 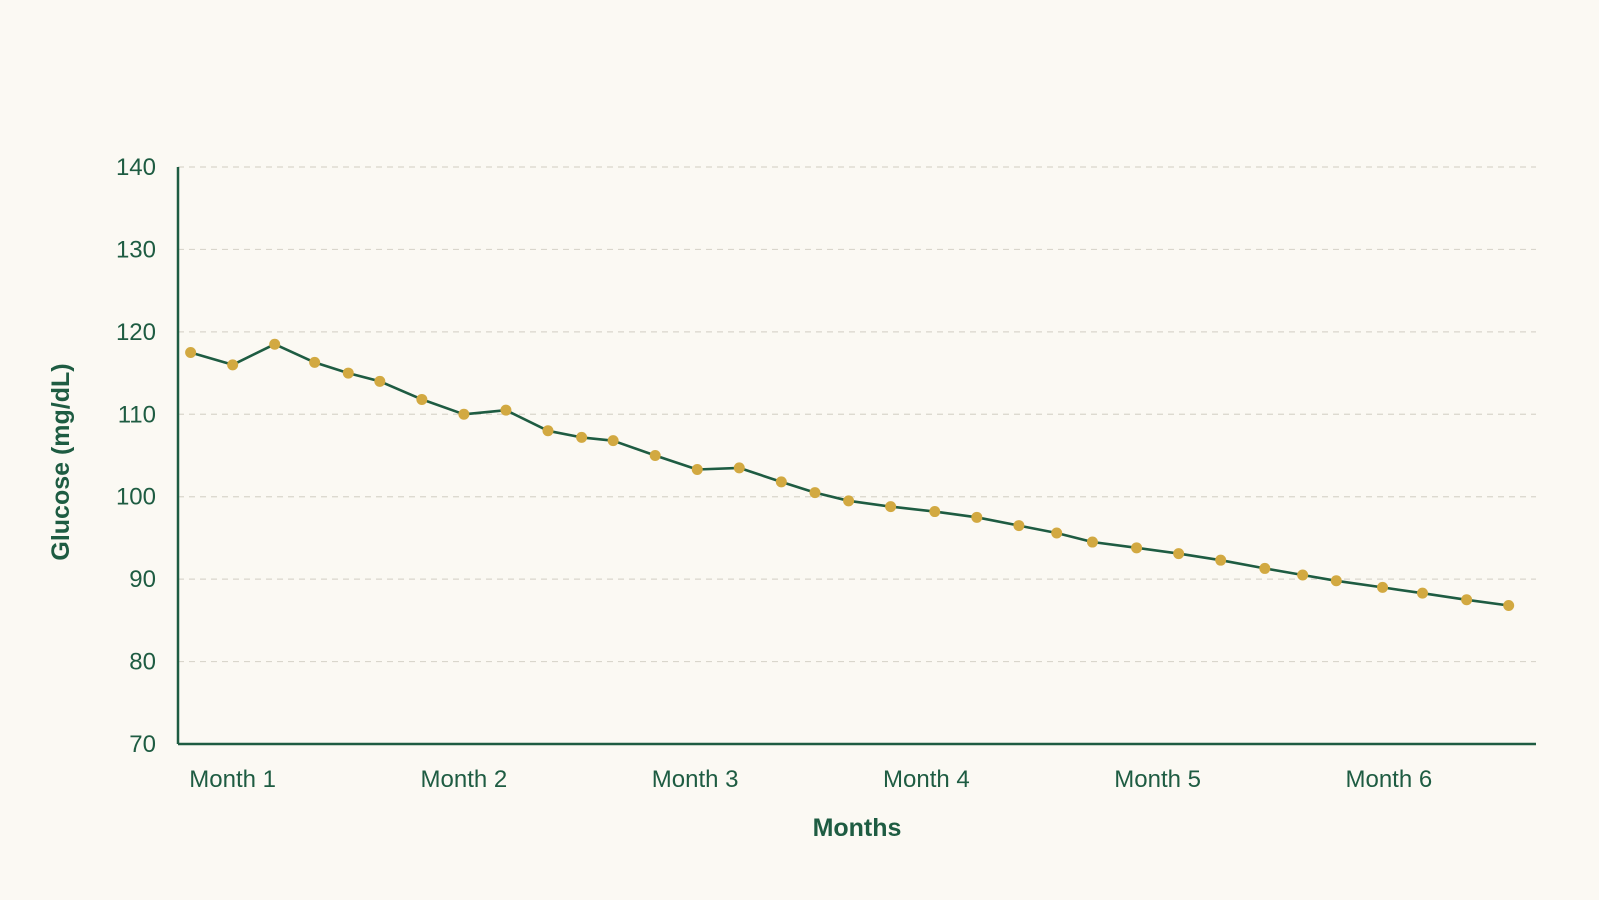 I want to click on x-tick-label: Month 2, so click(x=464, y=779).